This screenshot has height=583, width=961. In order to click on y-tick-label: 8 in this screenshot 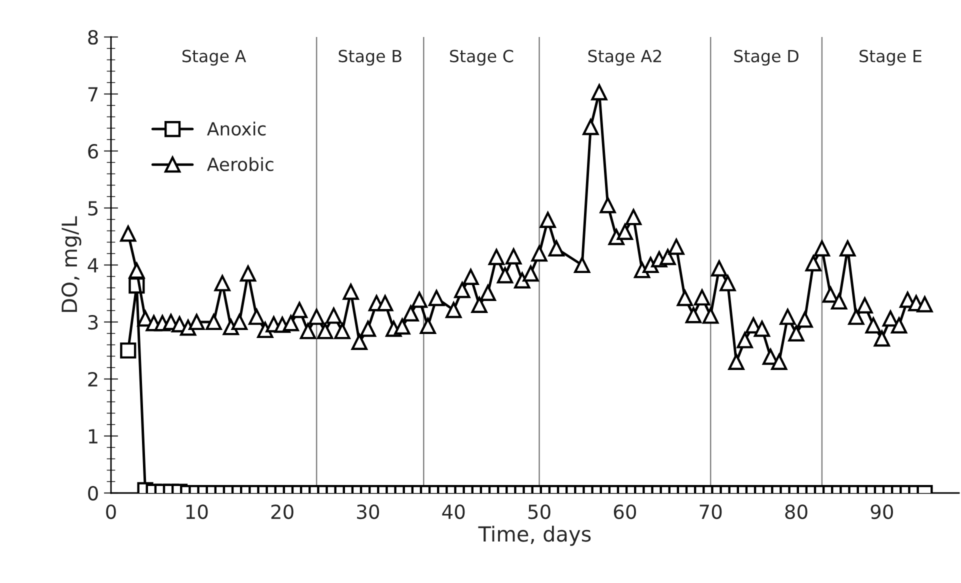, I will do `click(93, 37)`.